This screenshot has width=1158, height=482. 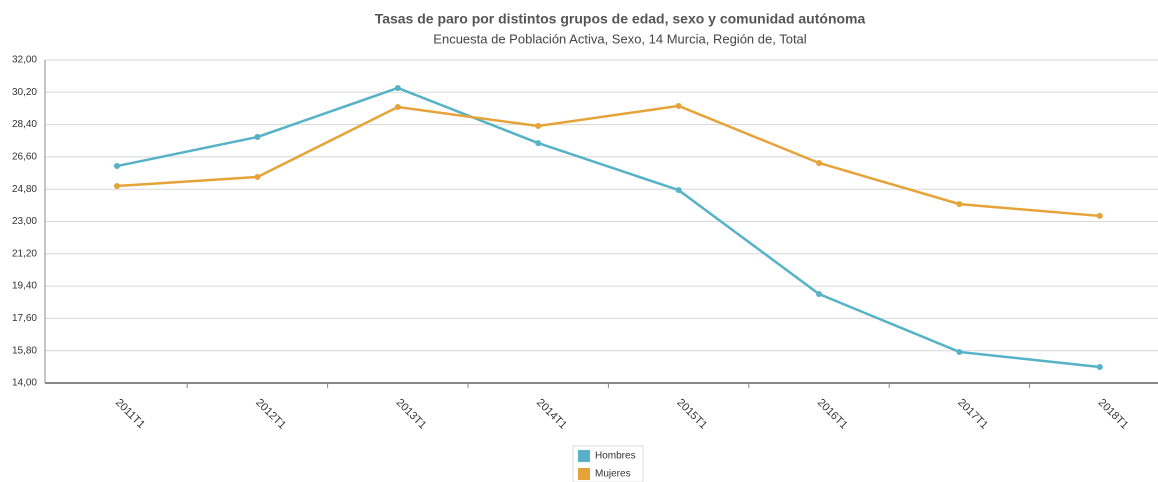 What do you see at coordinates (130, 414) in the screenshot?
I see `x-tick-label: 2011T1` at bounding box center [130, 414].